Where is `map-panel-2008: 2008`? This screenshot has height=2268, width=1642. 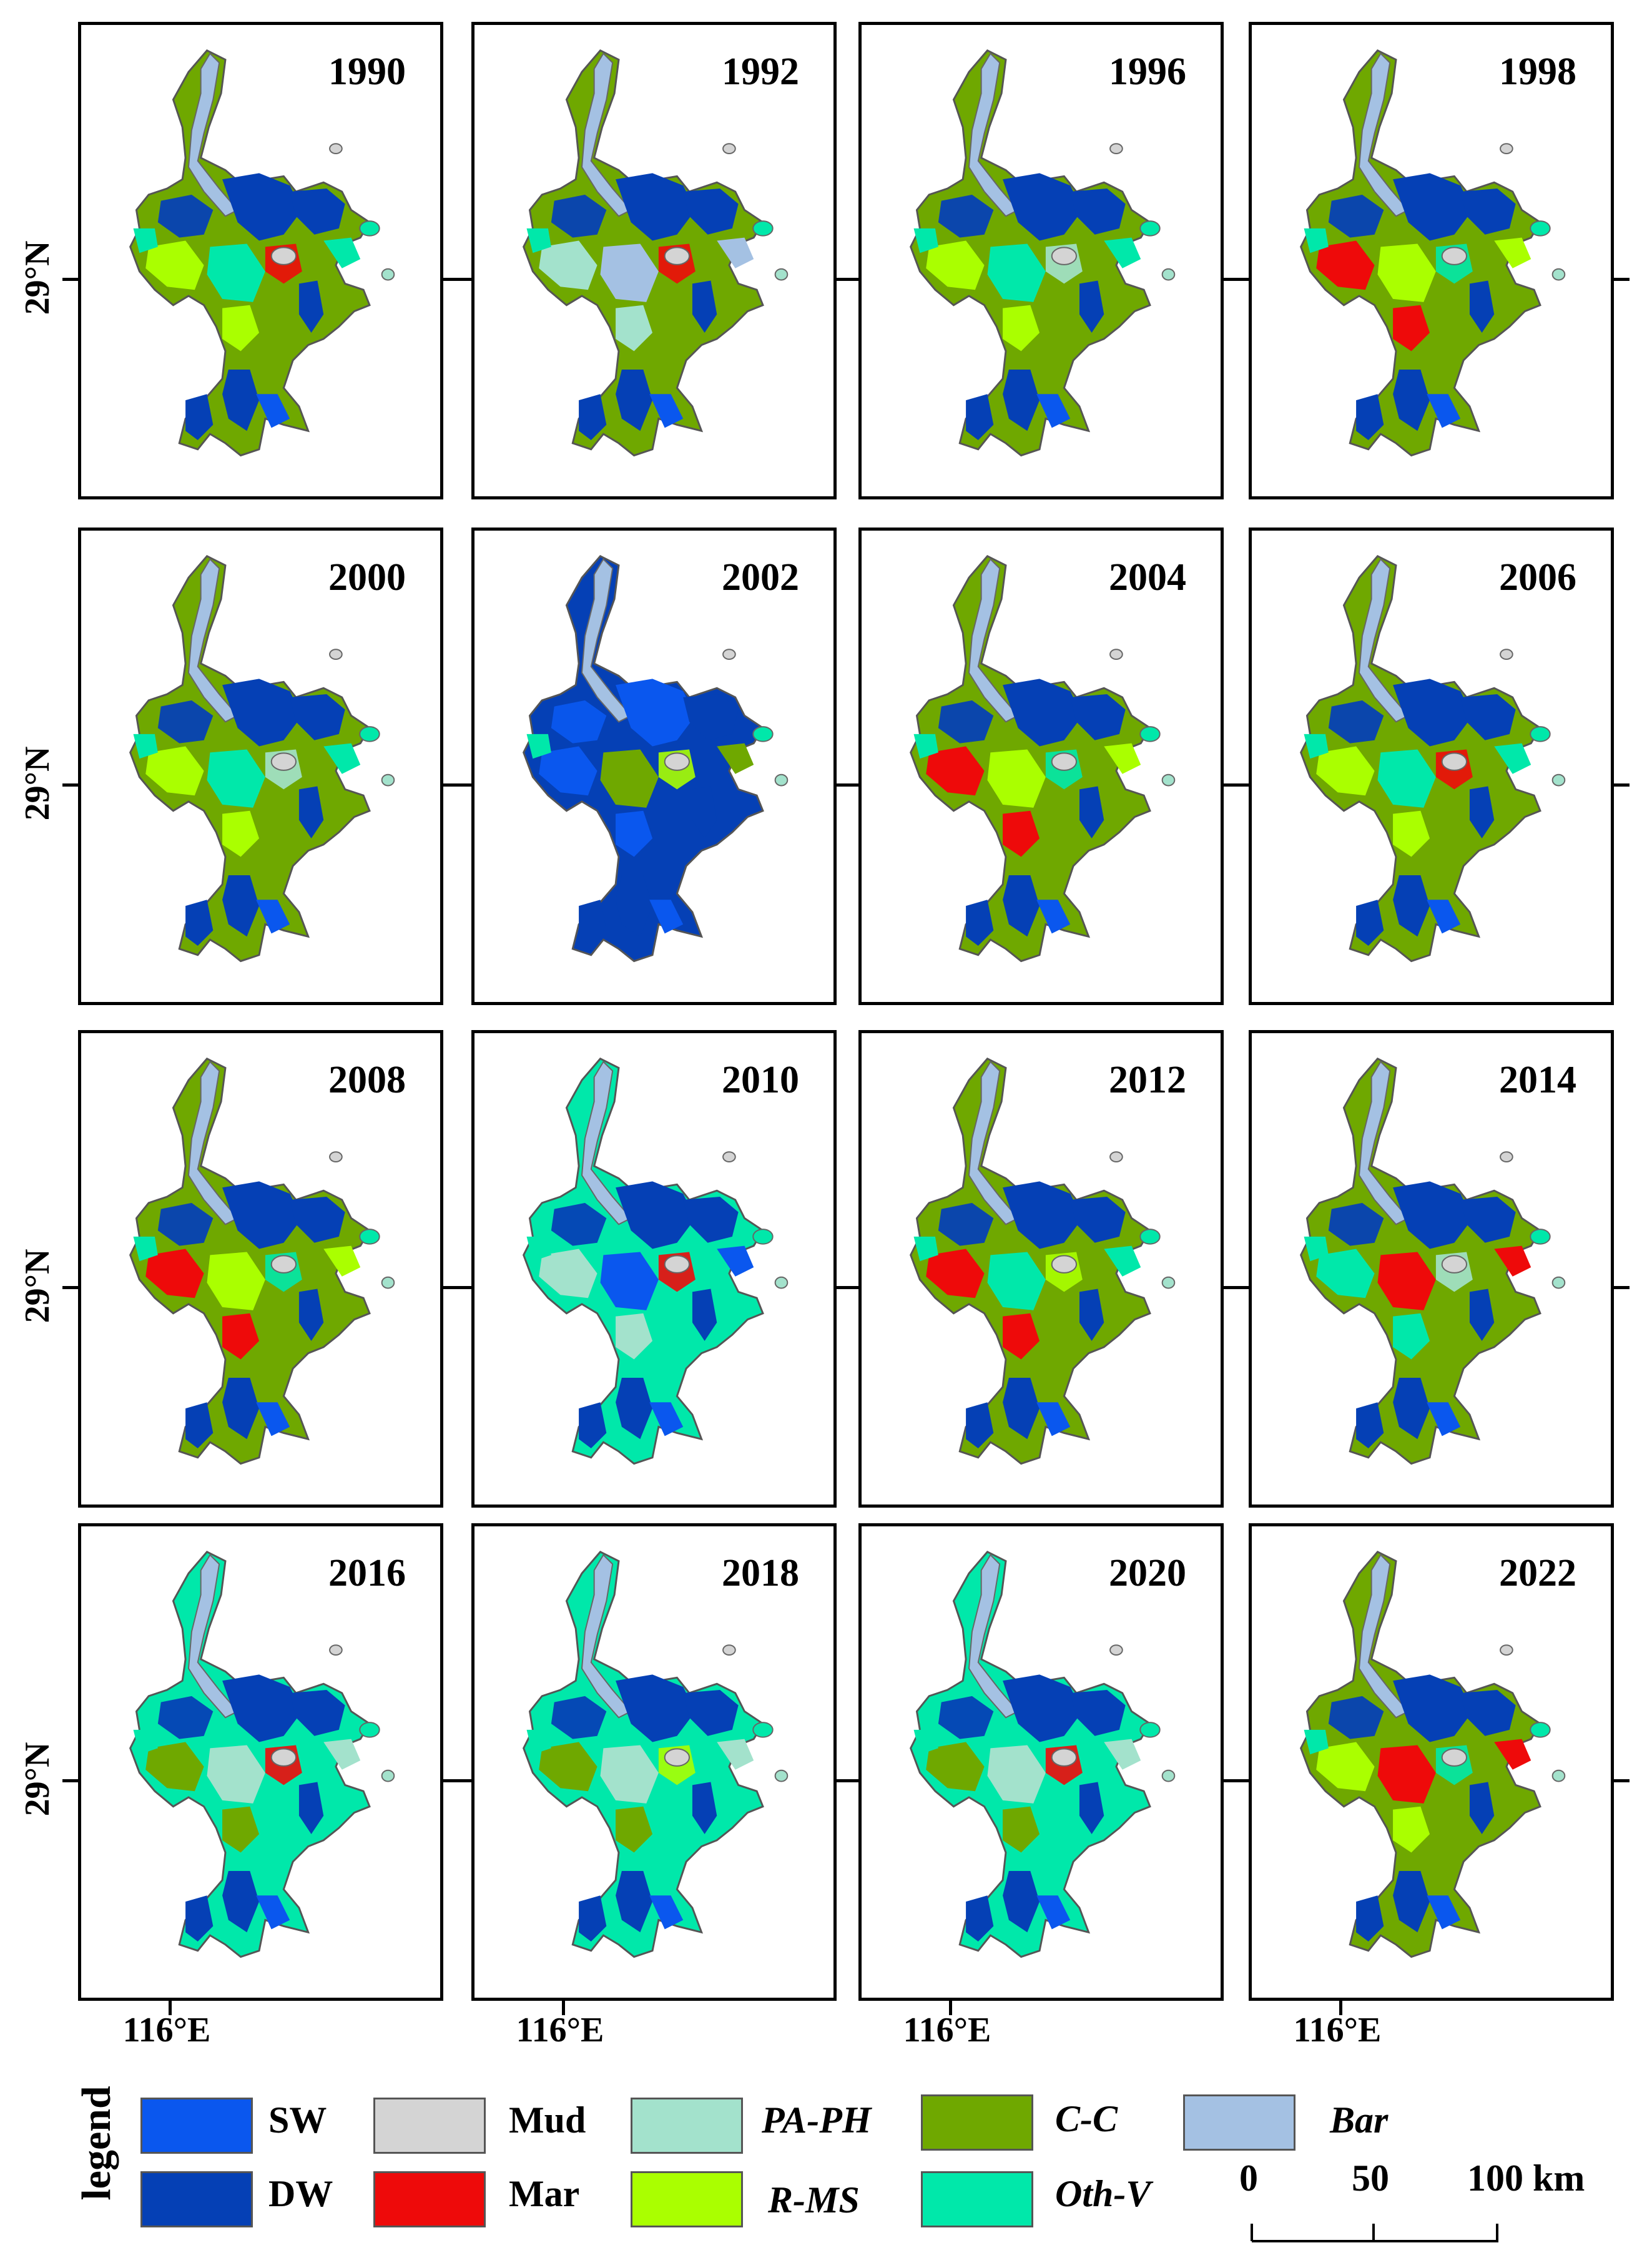 map-panel-2008: 2008 is located at coordinates (261, 1269).